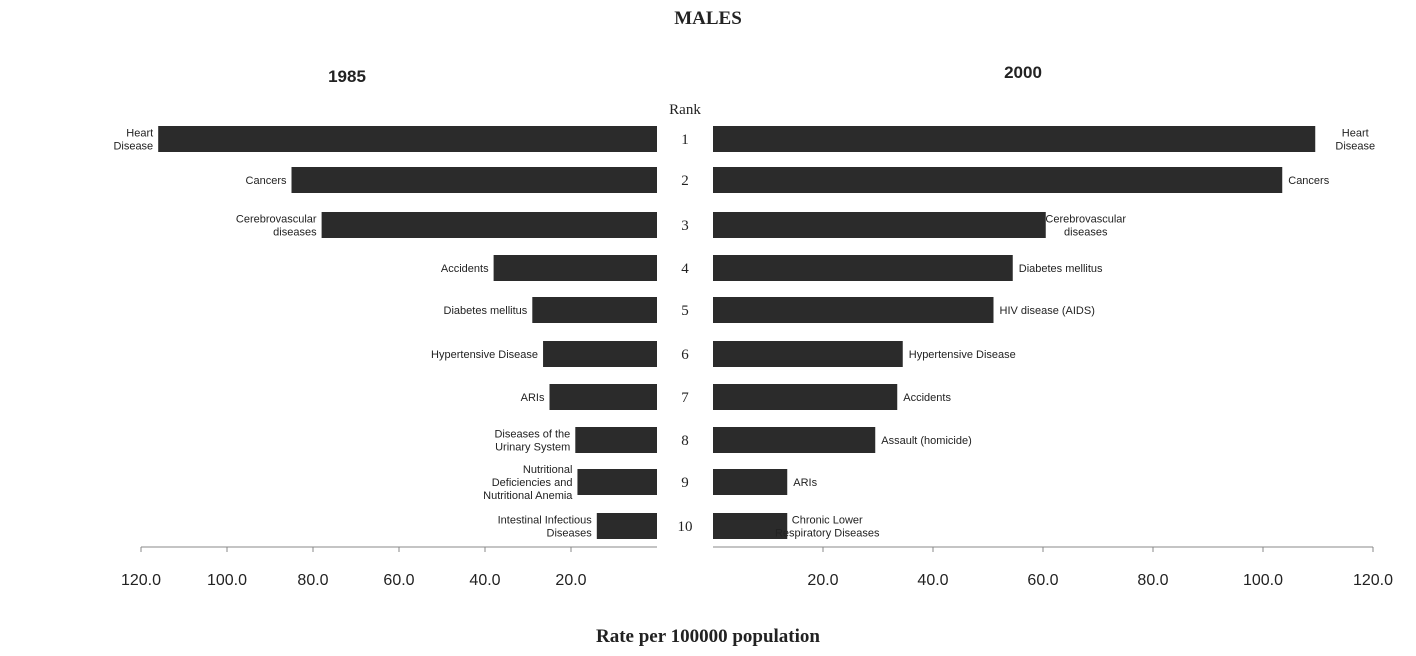 This screenshot has height=656, width=1416. What do you see at coordinates (528, 496) in the screenshot?
I see `category-label-line: Nutritional Anemia` at bounding box center [528, 496].